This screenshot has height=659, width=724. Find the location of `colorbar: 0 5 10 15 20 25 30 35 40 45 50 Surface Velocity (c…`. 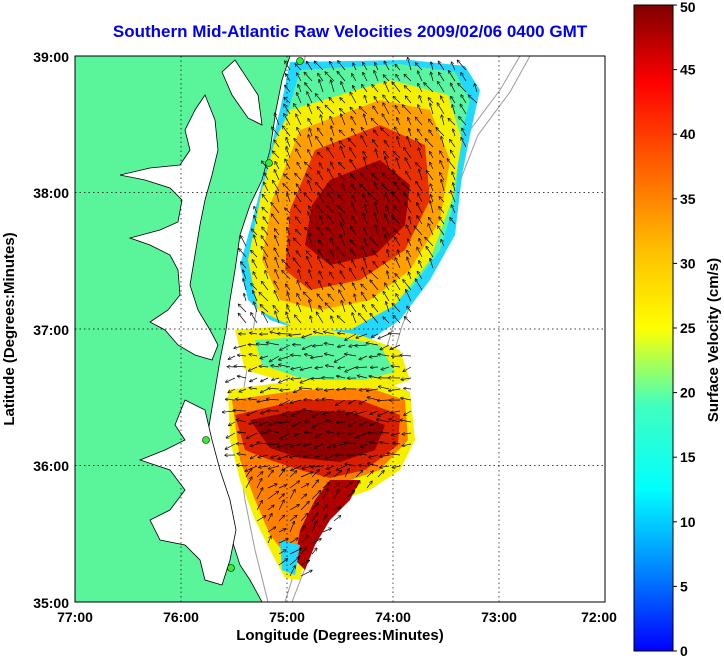

colorbar: 0 5 10 15 20 25 30 35 40 45 50 Surface Velocity (c… is located at coordinates (677, 329).